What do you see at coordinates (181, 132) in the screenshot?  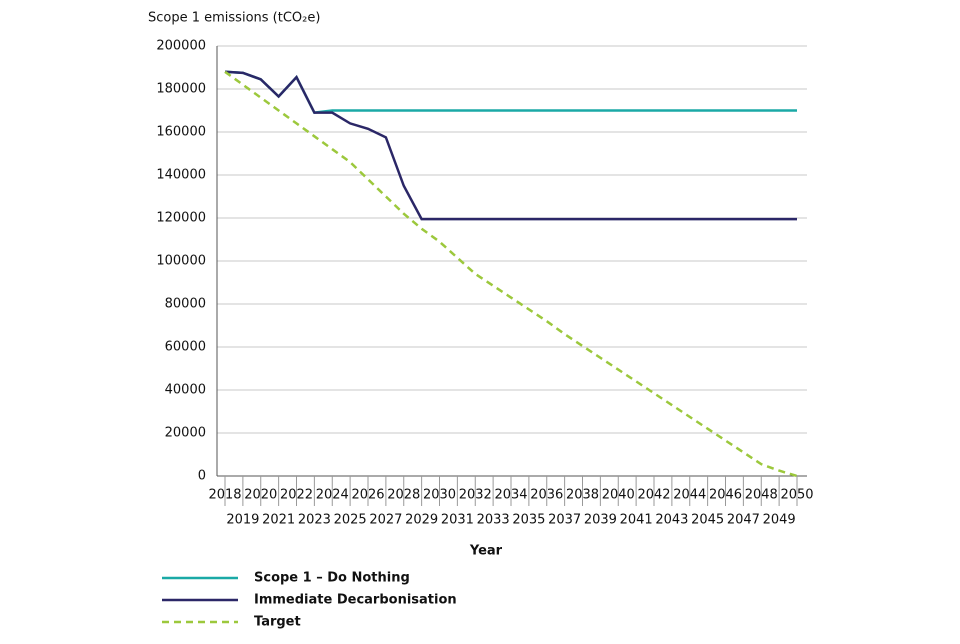 I see `y-tick-label: 160000` at bounding box center [181, 132].